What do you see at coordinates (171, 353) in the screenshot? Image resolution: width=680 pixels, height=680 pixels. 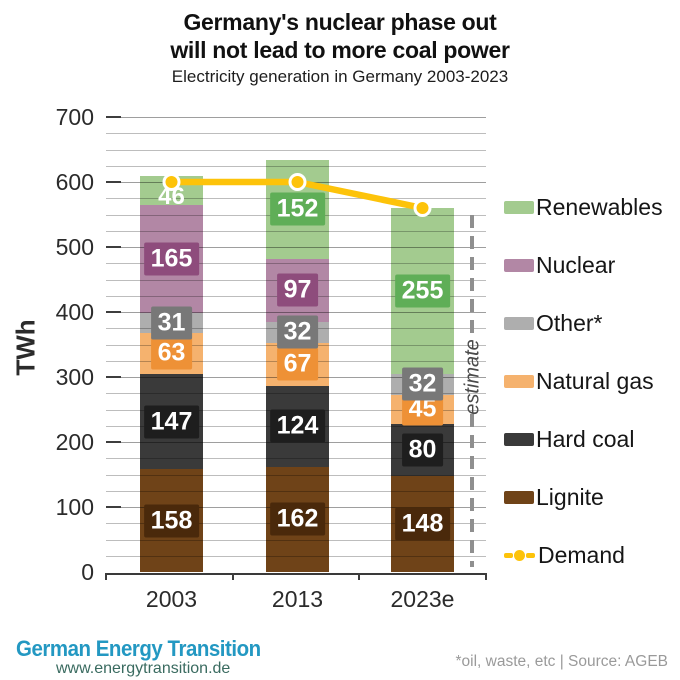 I see `bar-value-label: 63` at bounding box center [171, 353].